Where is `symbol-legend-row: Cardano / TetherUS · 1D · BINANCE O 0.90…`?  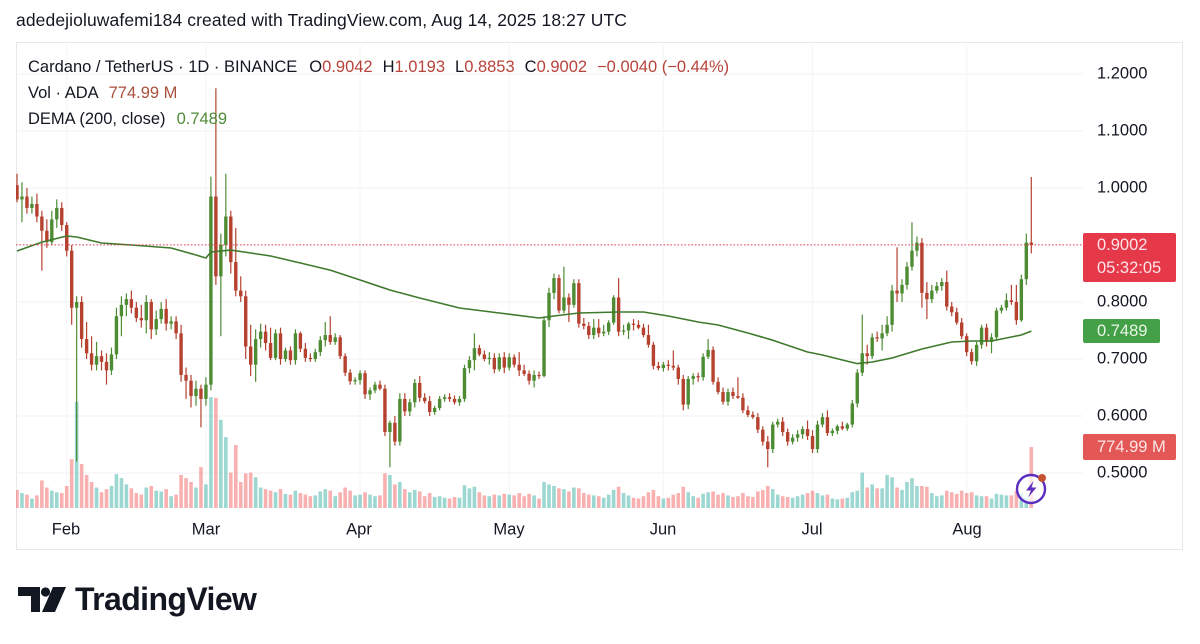 symbol-legend-row: Cardano / TetherUS · 1D · BINANCE O 0.90… is located at coordinates (383, 67).